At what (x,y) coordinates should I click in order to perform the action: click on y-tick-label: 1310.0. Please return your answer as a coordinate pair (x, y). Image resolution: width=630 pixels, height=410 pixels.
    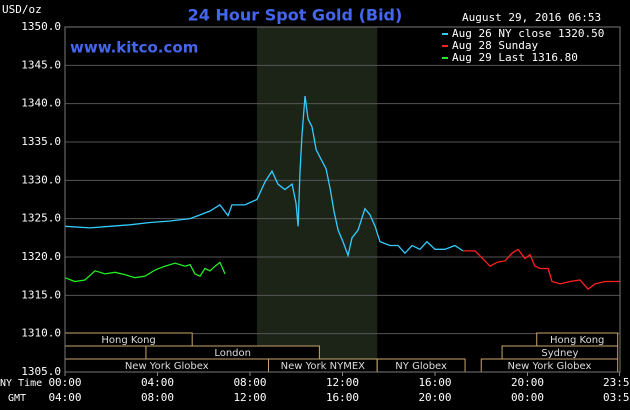
    Looking at the image, I should click on (41, 333).